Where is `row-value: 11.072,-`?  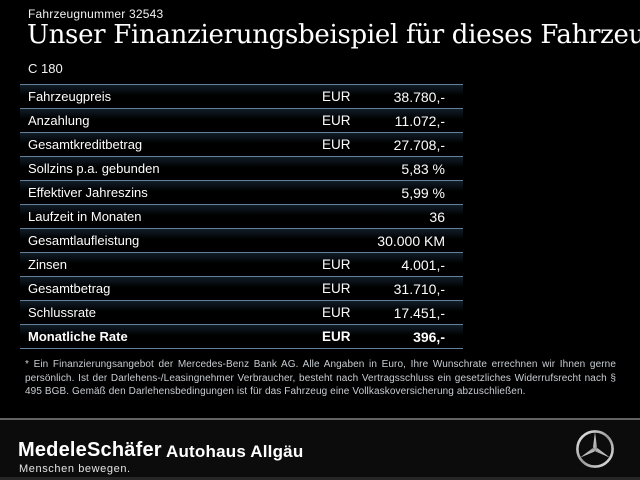
row-value: 11.072,- is located at coordinates (419, 120).